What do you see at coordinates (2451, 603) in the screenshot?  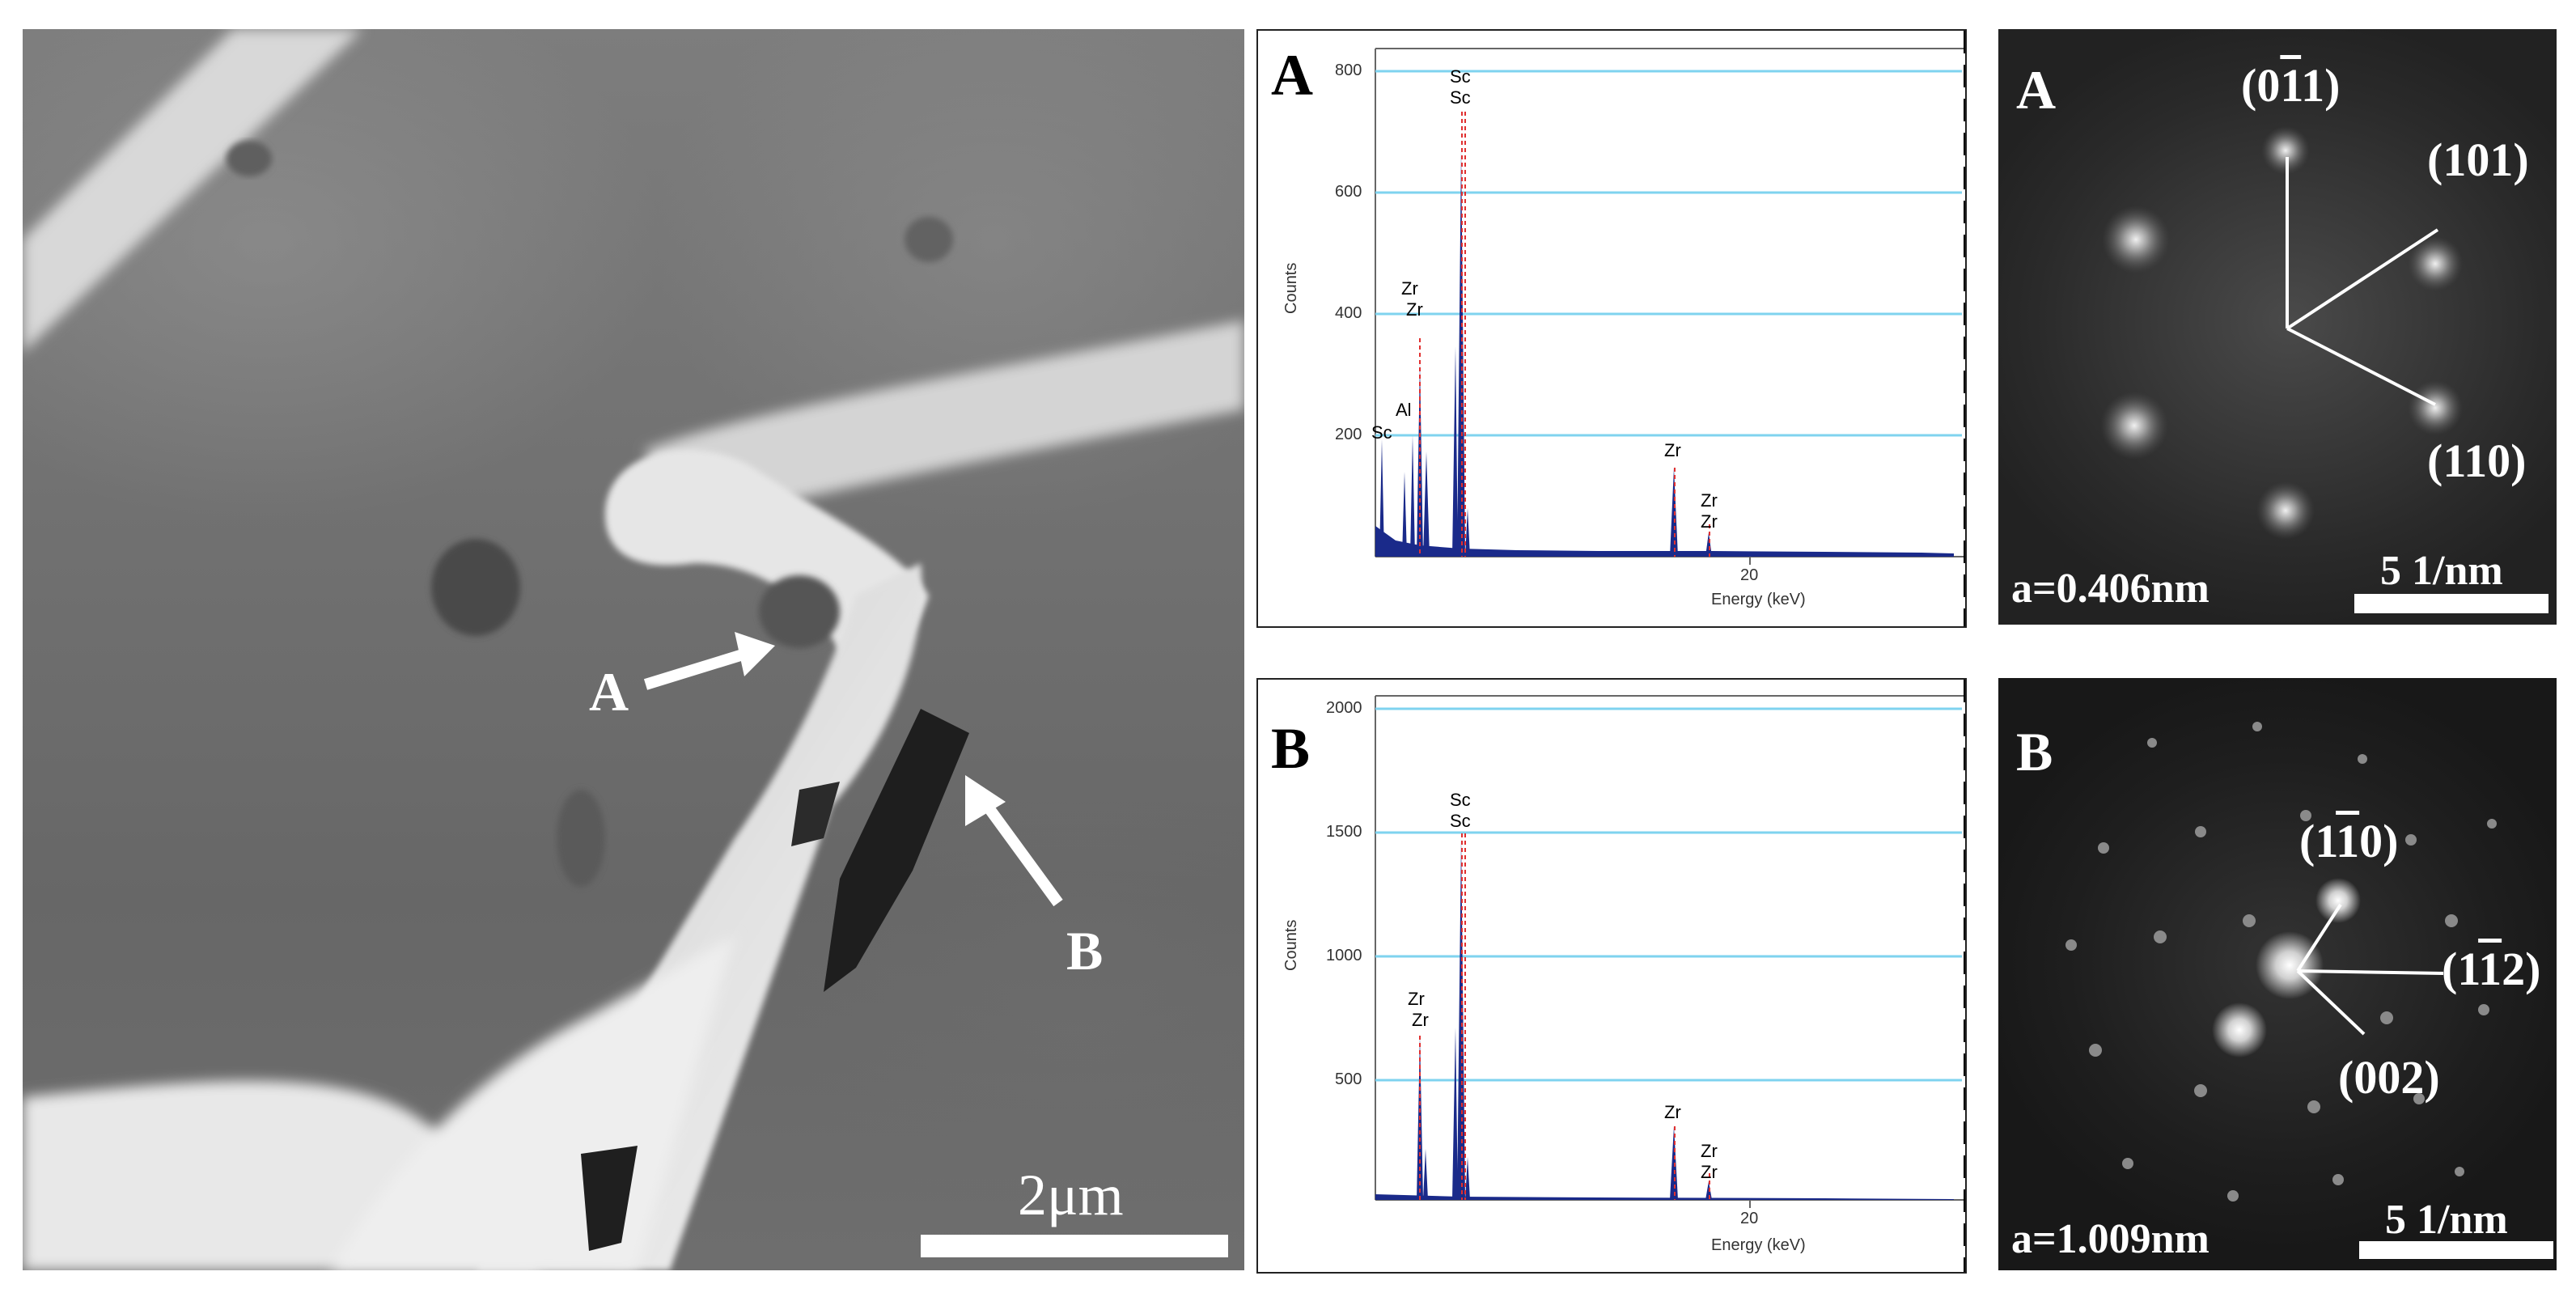 I see `saed-a-scale-bar` at bounding box center [2451, 603].